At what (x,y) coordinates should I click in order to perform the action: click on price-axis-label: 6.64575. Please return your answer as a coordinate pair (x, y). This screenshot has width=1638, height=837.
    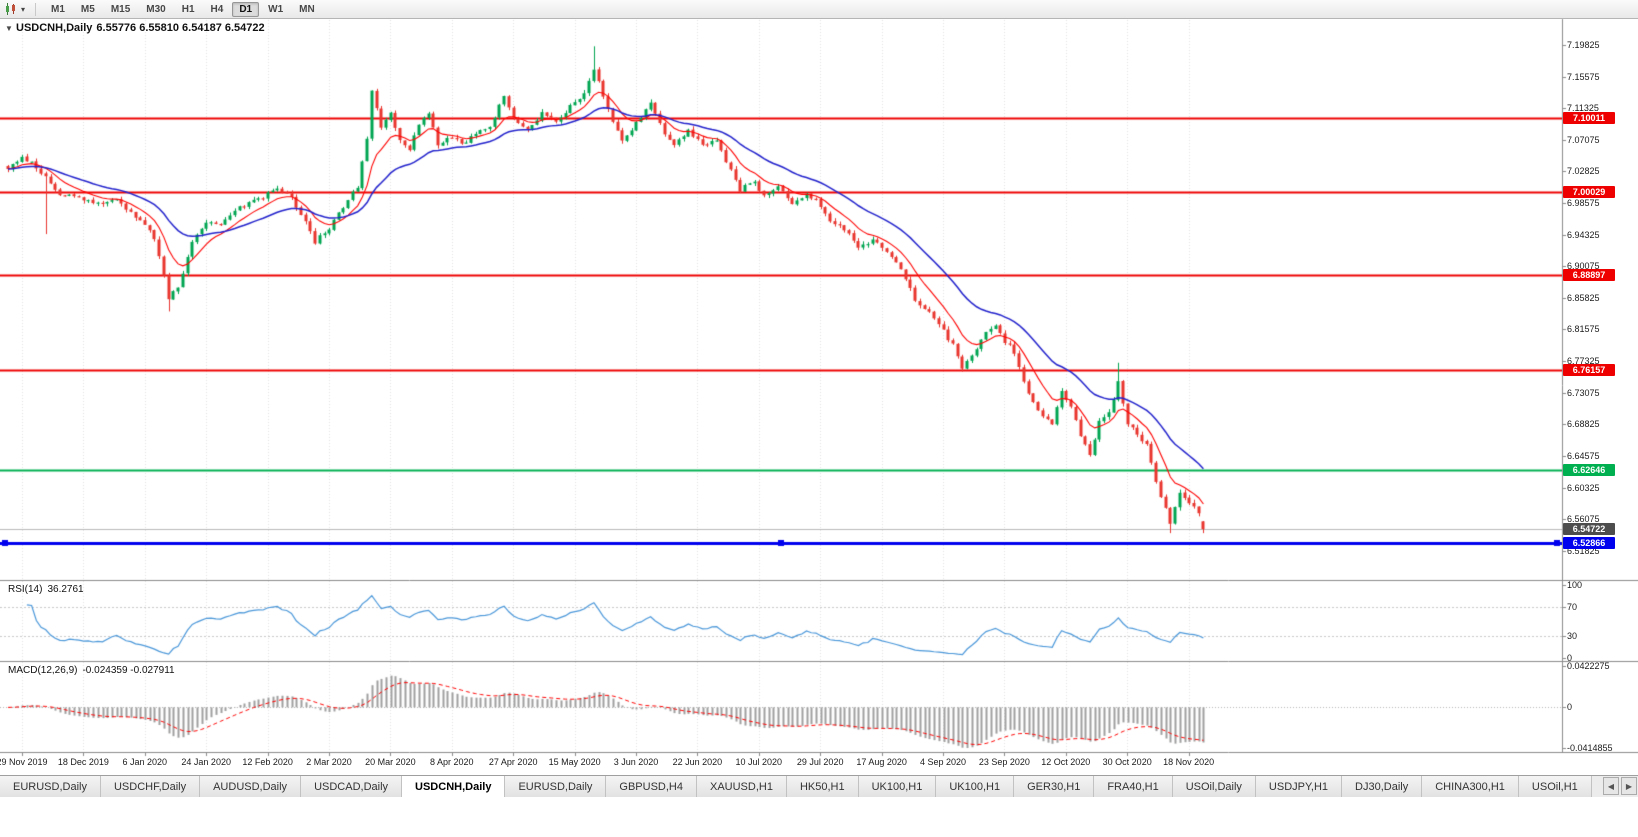
    Looking at the image, I should click on (1583, 455).